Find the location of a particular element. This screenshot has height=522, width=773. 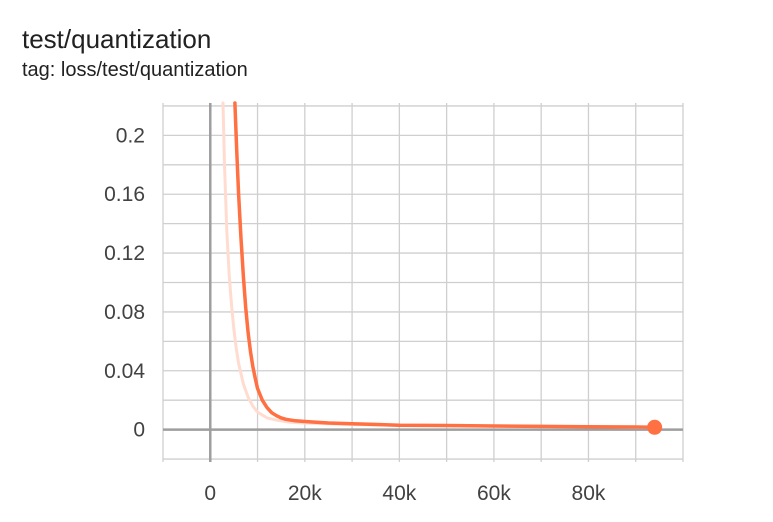

chart-tag: tag: loss/test/quantization is located at coordinates (135, 70).